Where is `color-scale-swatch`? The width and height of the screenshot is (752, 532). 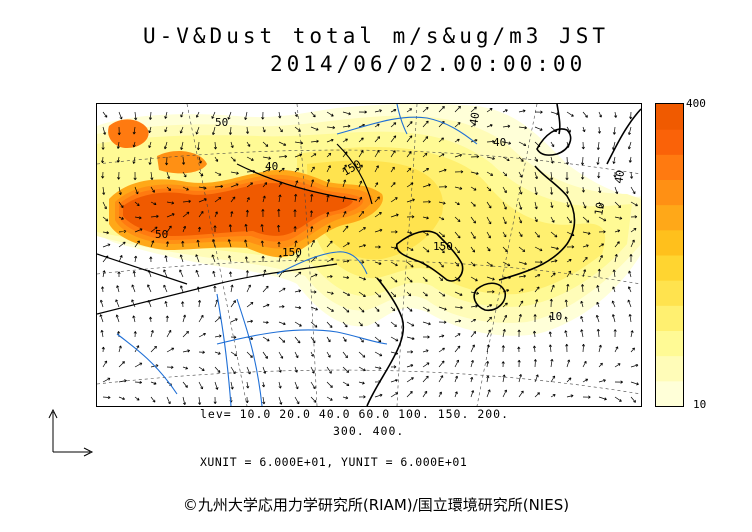
color-scale-swatch is located at coordinates (669, 393).